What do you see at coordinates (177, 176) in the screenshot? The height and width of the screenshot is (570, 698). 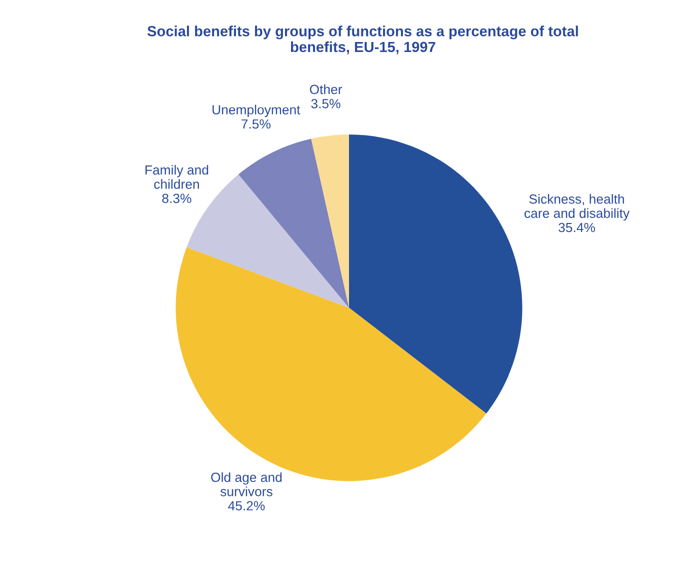 I see `slice-label: Family and children` at bounding box center [177, 176].